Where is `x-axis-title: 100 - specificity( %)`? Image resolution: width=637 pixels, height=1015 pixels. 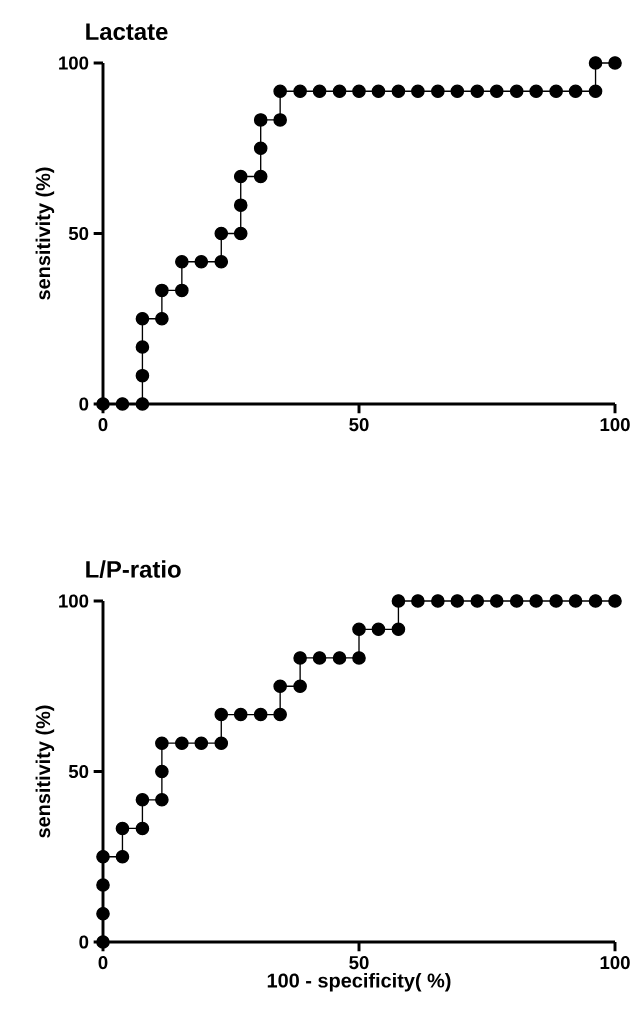
x-axis-title: 100 - specificity( %) is located at coordinates (359, 982).